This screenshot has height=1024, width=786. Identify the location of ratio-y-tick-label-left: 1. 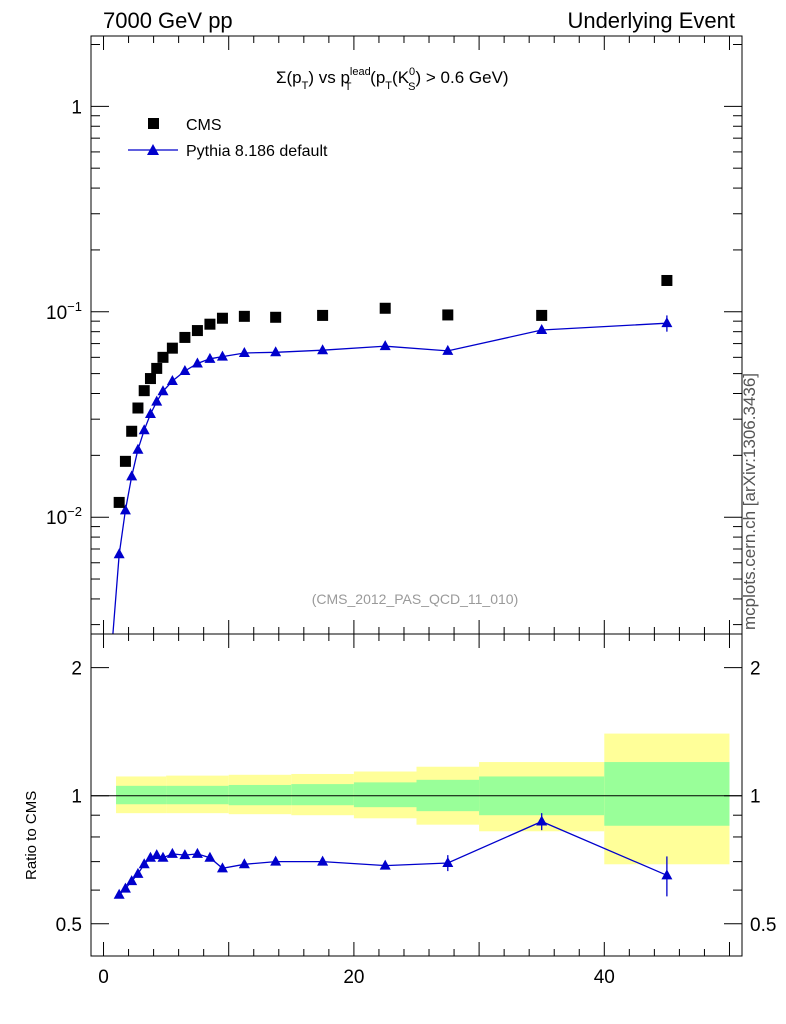
(76, 797).